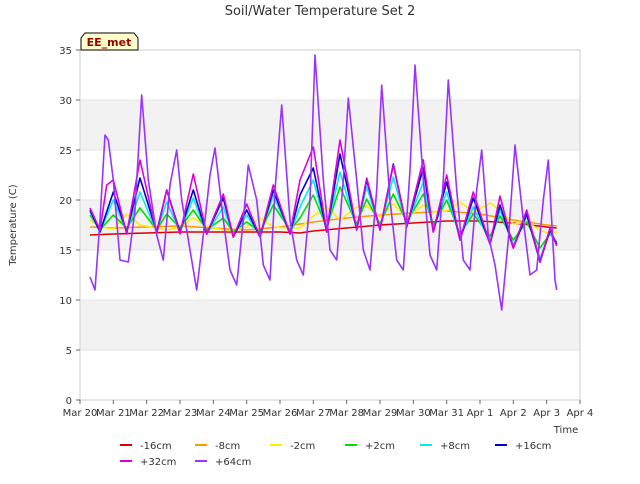 The width and height of the screenshot is (640, 484). Describe the element at coordinates (380, 446) in the screenshot. I see `legend-label: +2cm` at that location.